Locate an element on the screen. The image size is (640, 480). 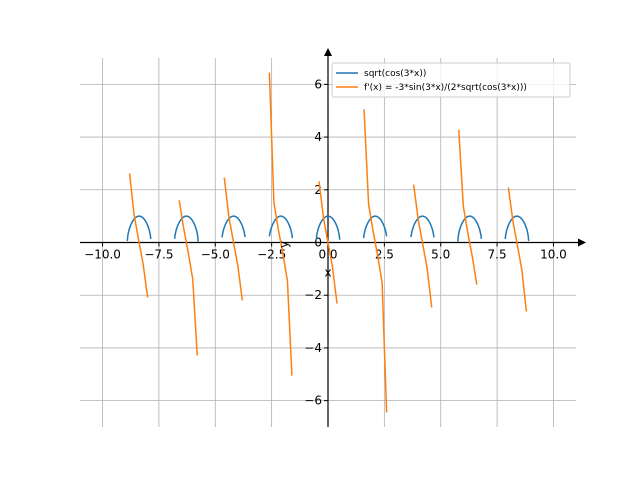
x-axis-arrow is located at coordinates (582, 242).